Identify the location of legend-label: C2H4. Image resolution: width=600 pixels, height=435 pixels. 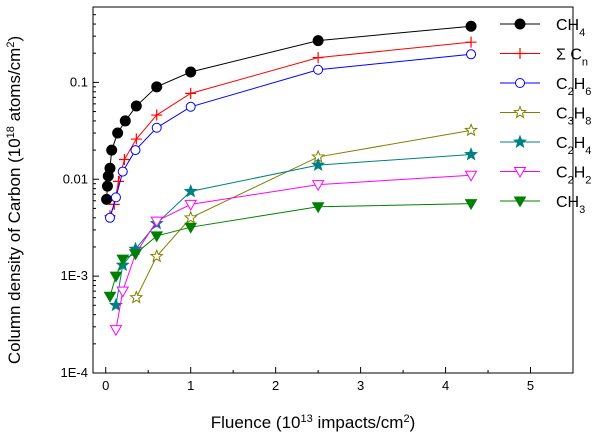
(573, 146).